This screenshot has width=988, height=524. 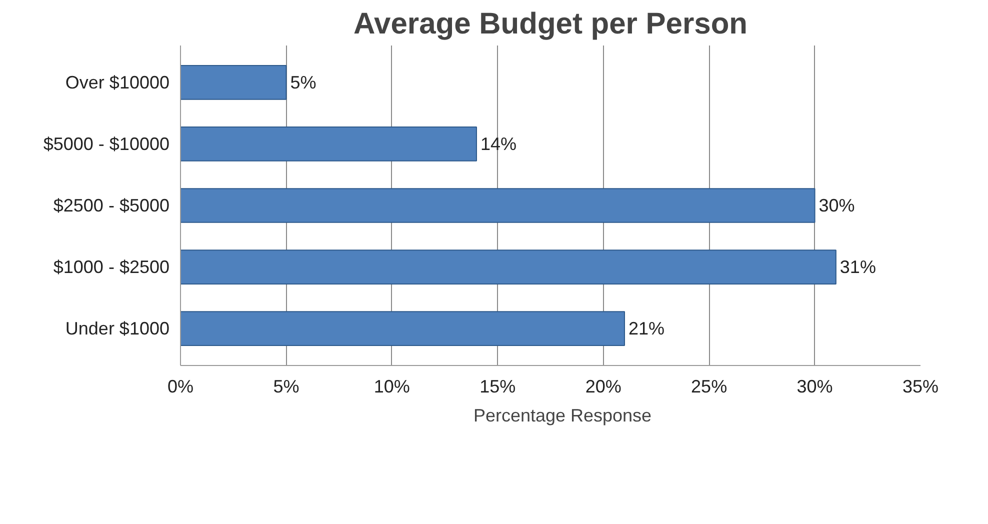 What do you see at coordinates (562, 416) in the screenshot?
I see `text: Percentage Response` at bounding box center [562, 416].